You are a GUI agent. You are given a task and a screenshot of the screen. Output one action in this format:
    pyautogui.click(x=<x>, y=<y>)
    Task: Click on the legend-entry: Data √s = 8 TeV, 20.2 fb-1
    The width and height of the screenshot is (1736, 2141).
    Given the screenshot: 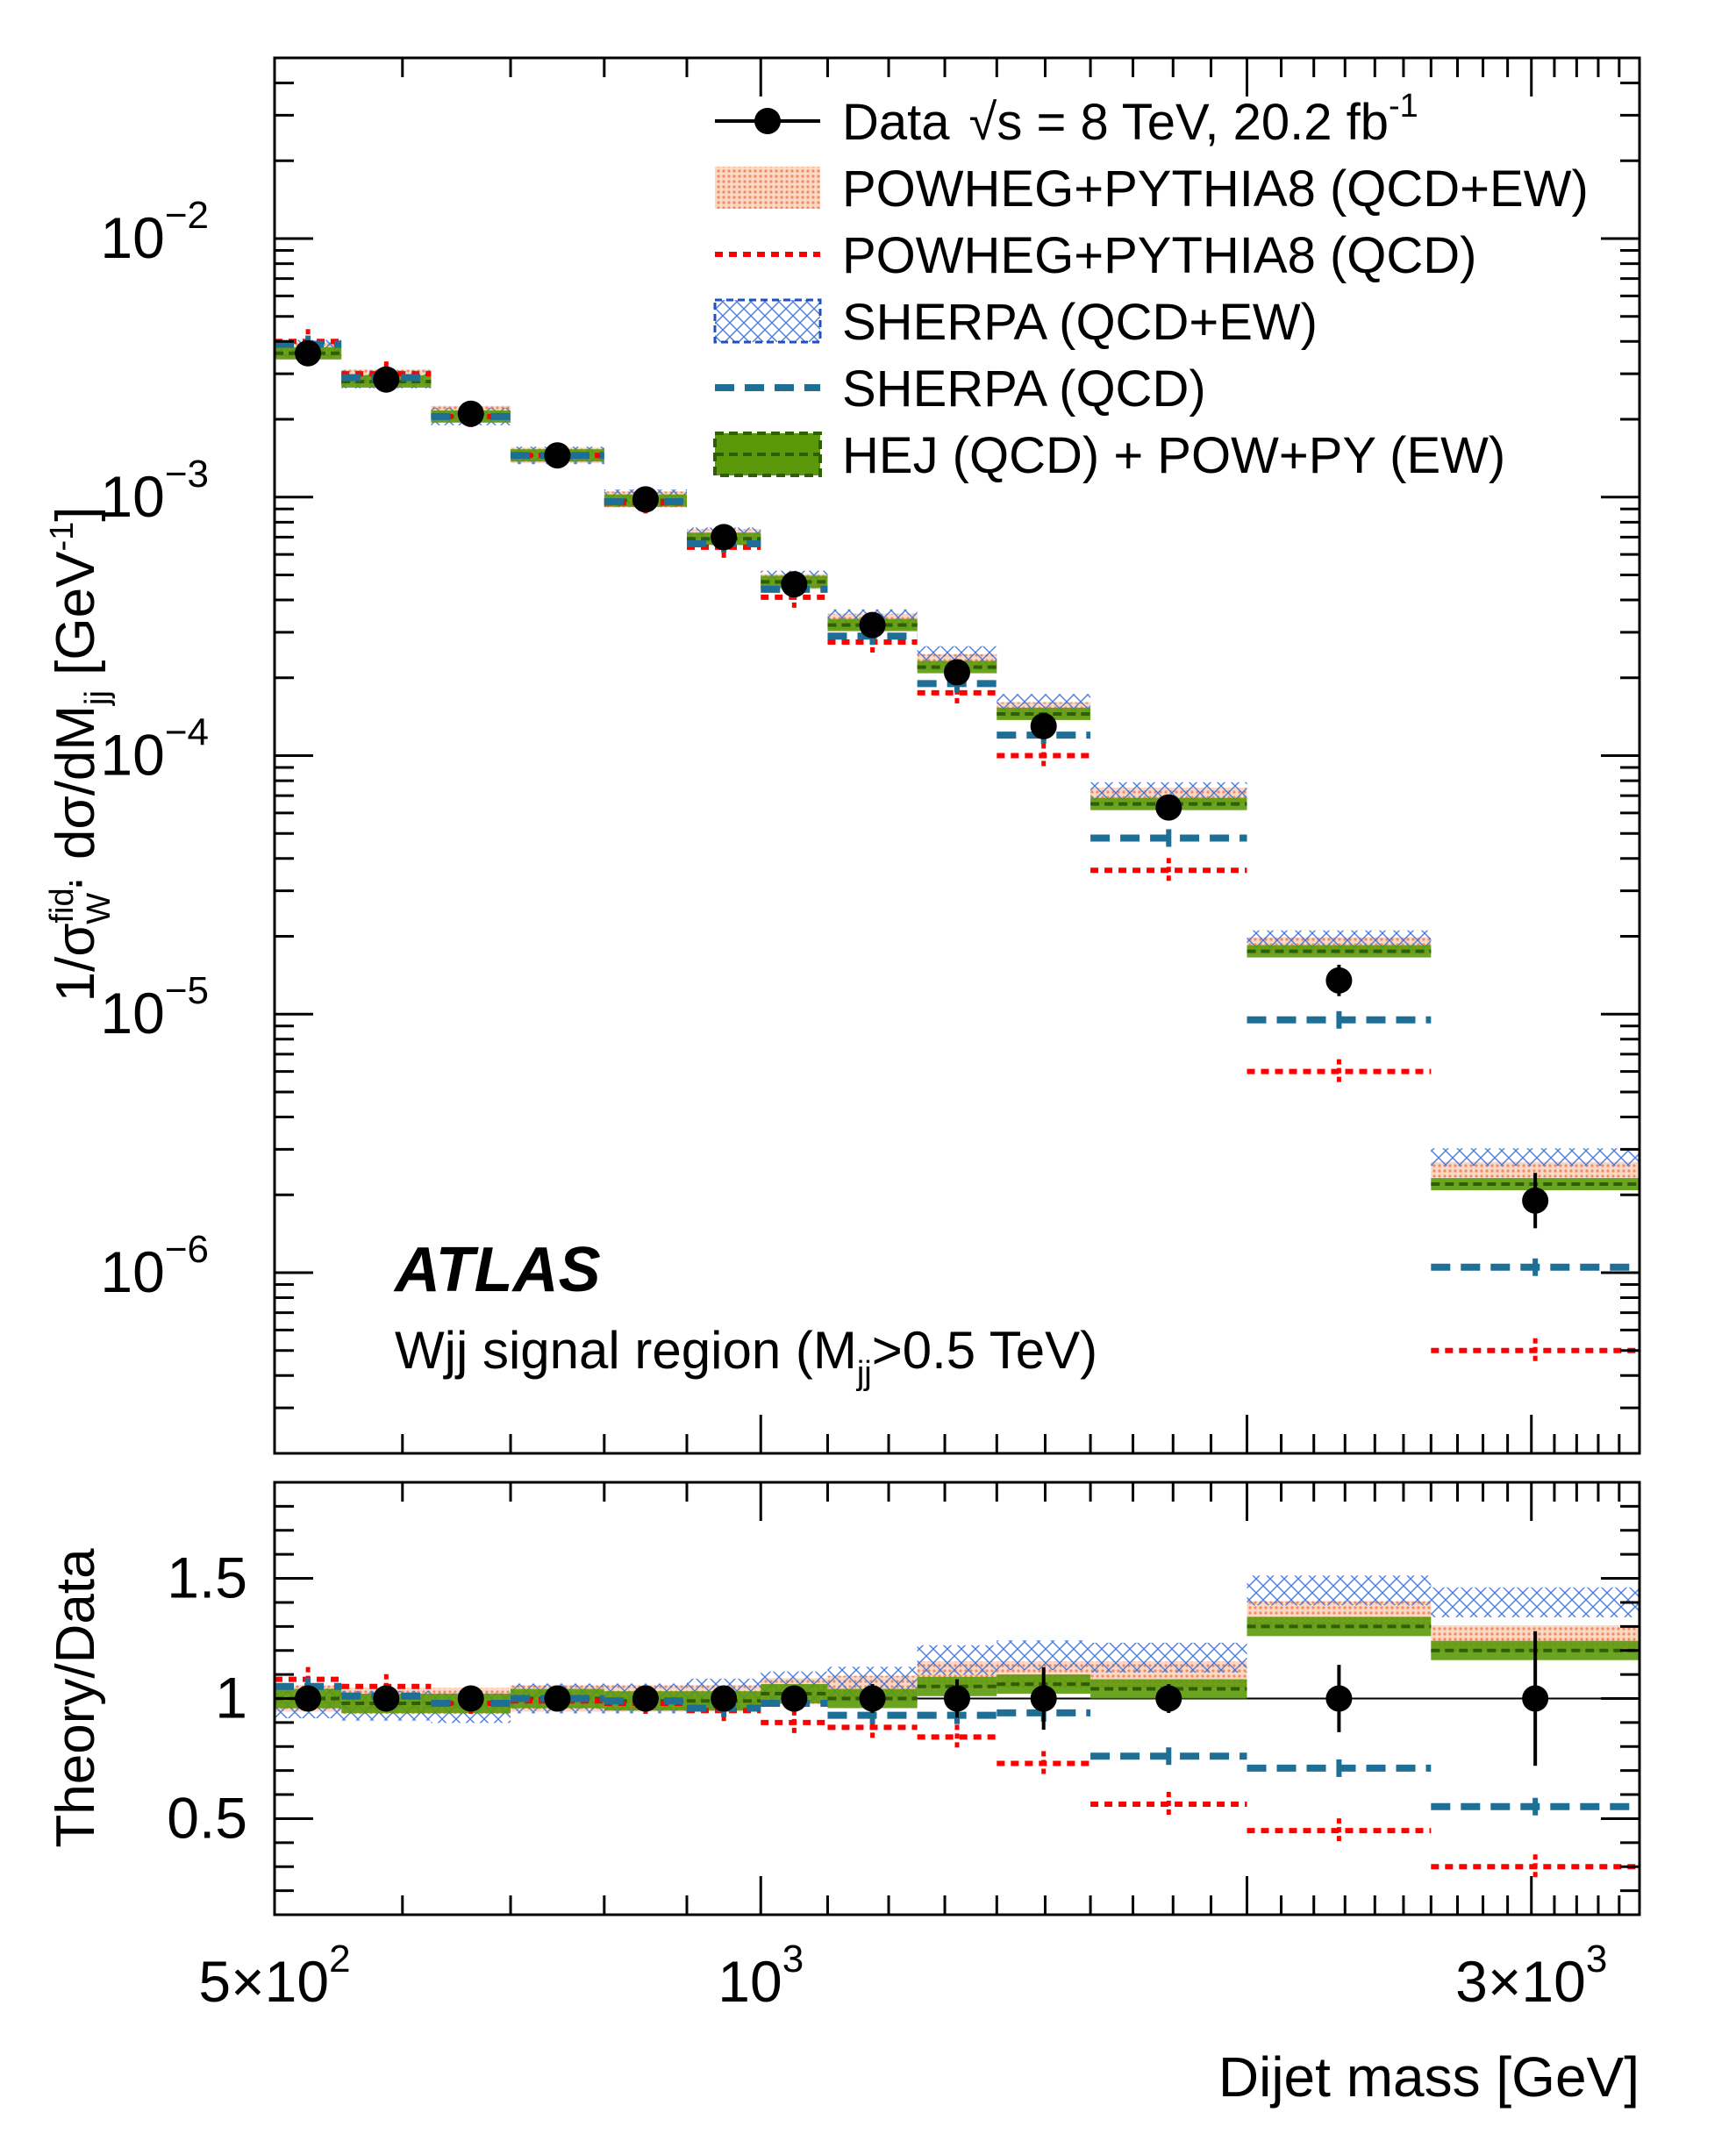 What is the action you would take?
    pyautogui.click(x=1066, y=120)
    